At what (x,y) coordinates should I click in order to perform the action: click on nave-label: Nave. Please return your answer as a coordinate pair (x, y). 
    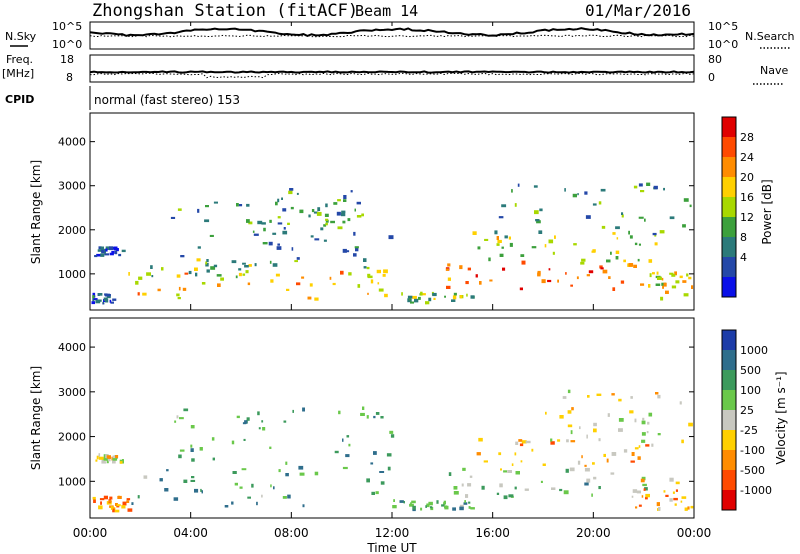
    Looking at the image, I should click on (774, 70).